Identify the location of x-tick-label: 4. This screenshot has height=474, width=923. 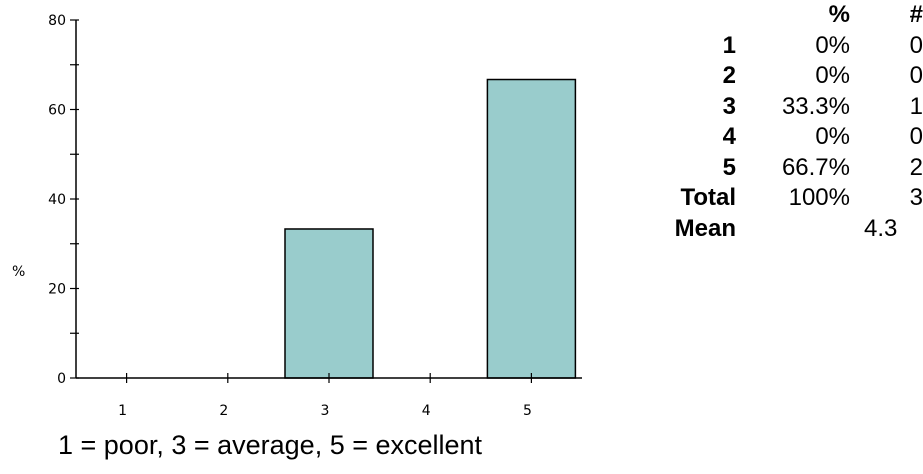
(426, 411).